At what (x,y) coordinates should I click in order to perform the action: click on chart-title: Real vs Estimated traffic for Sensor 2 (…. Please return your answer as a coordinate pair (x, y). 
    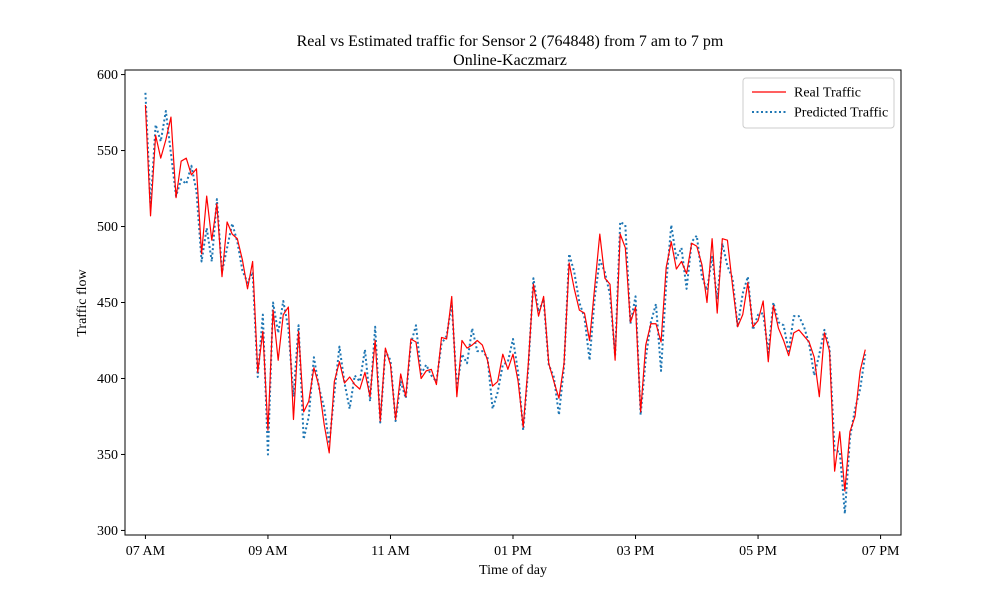
    Looking at the image, I should click on (510, 41).